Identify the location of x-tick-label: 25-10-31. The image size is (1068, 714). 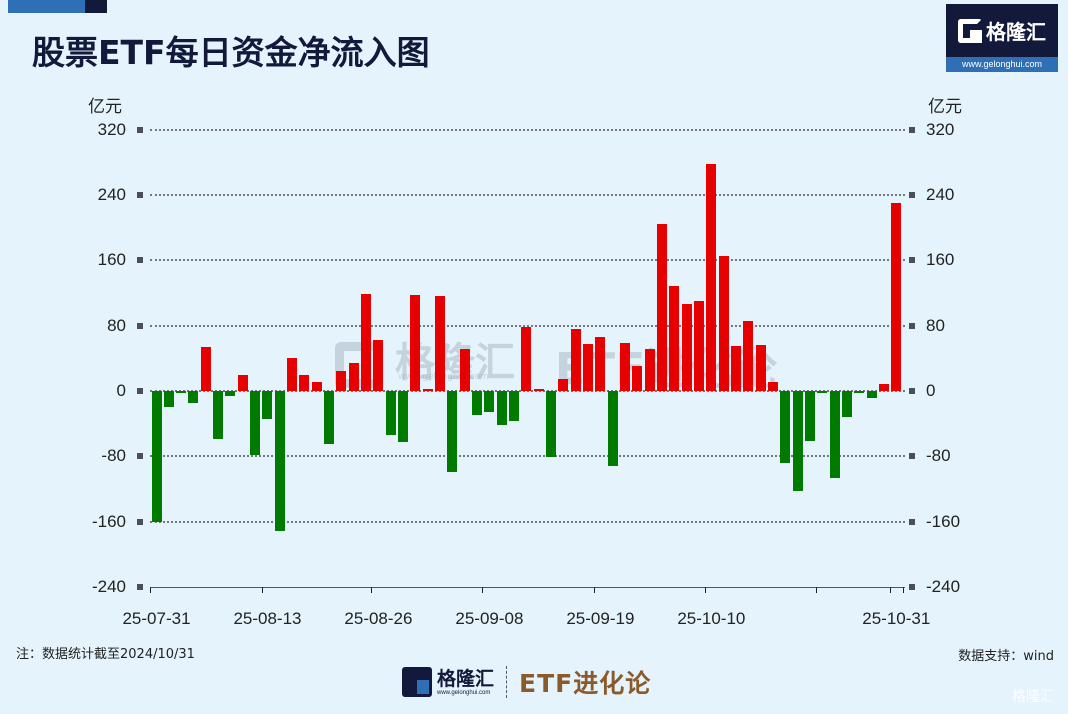
(896, 618).